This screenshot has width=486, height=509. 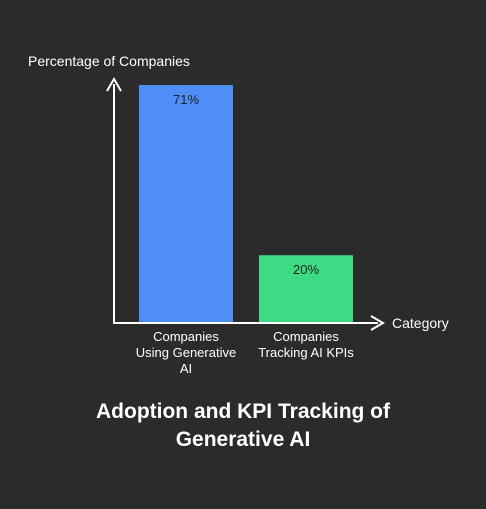 I want to click on category-label-1: Companies Using Generative AI, so click(x=186, y=352).